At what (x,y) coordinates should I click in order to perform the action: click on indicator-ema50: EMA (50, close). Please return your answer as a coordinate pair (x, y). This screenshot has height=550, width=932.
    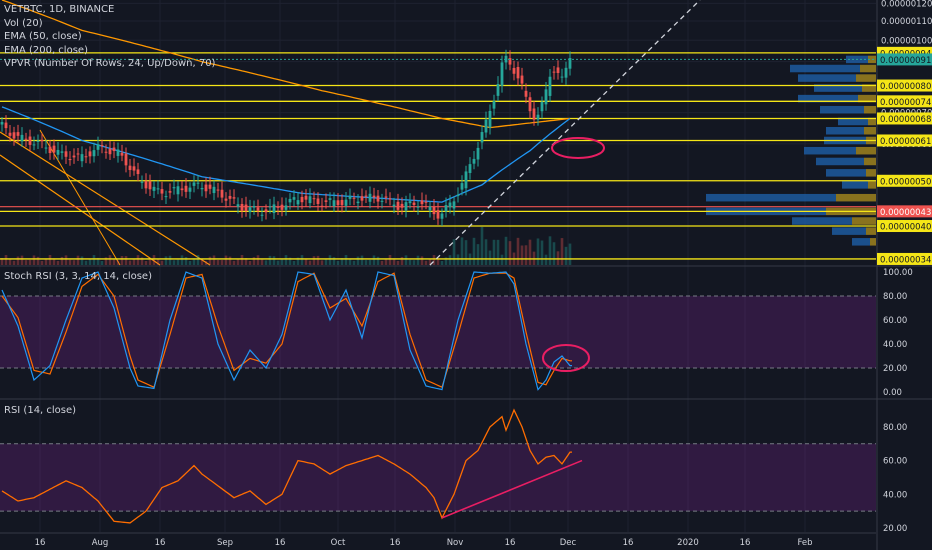
    Looking at the image, I should click on (43, 37).